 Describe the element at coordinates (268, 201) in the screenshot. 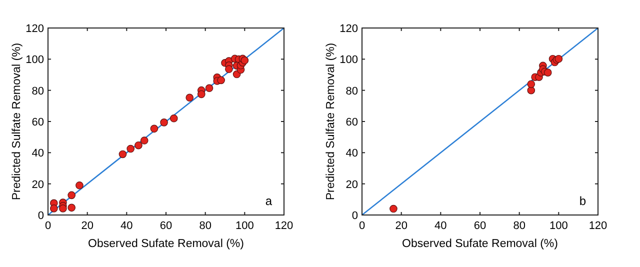

I see `annotation: a` at that location.